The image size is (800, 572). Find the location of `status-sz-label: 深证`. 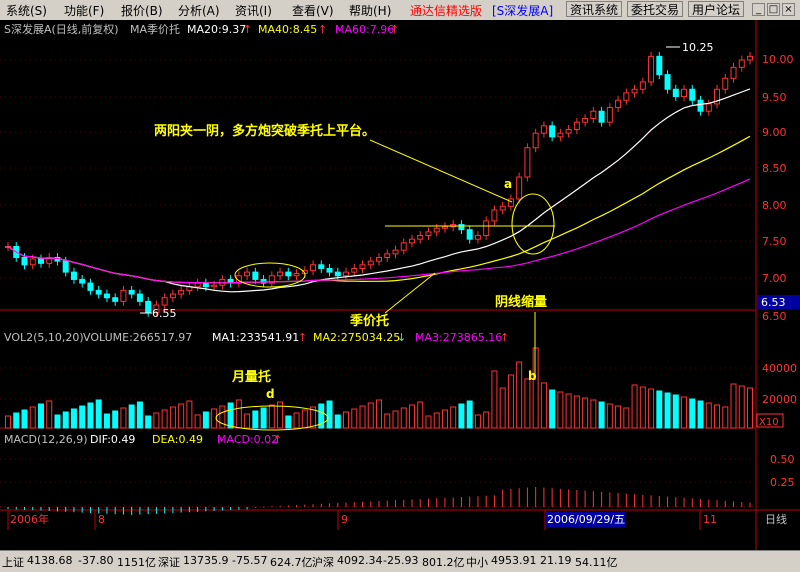

status-sz-label: 深证 is located at coordinates (169, 562).